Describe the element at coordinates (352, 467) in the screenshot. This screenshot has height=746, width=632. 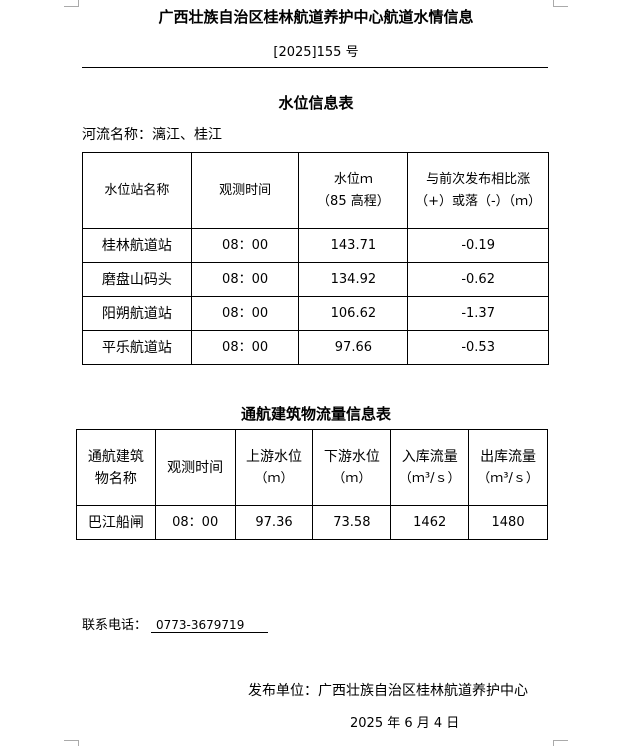
I see `column-header: 下游水位 （ｍ）` at that location.